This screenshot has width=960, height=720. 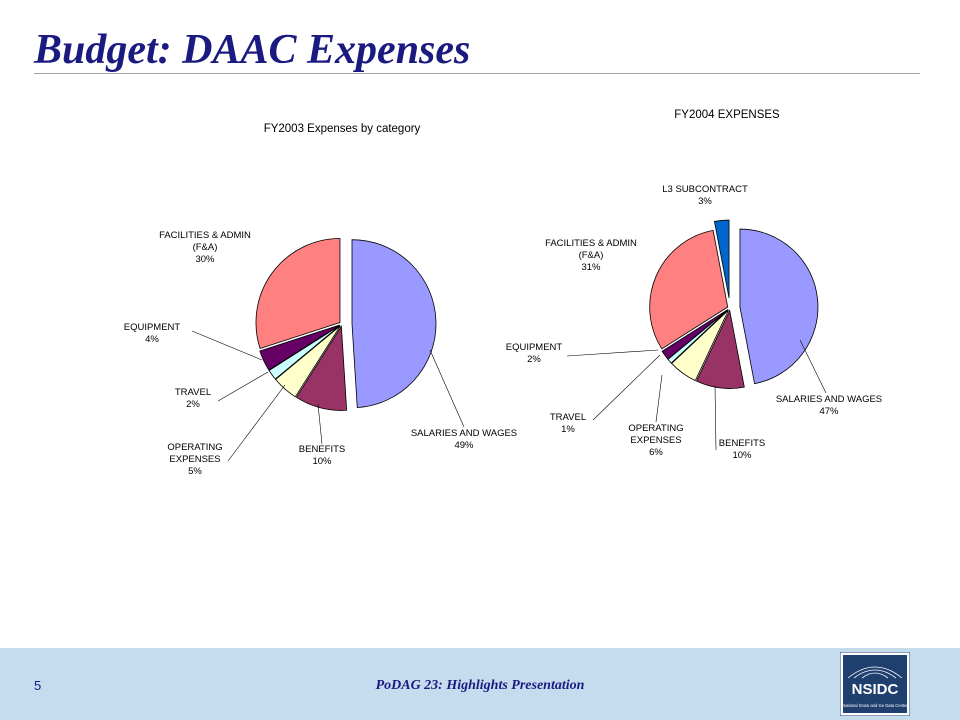 What do you see at coordinates (829, 405) in the screenshot?
I see `label-salaries-and-wages: SALARIES AND WAGES 47%` at bounding box center [829, 405].